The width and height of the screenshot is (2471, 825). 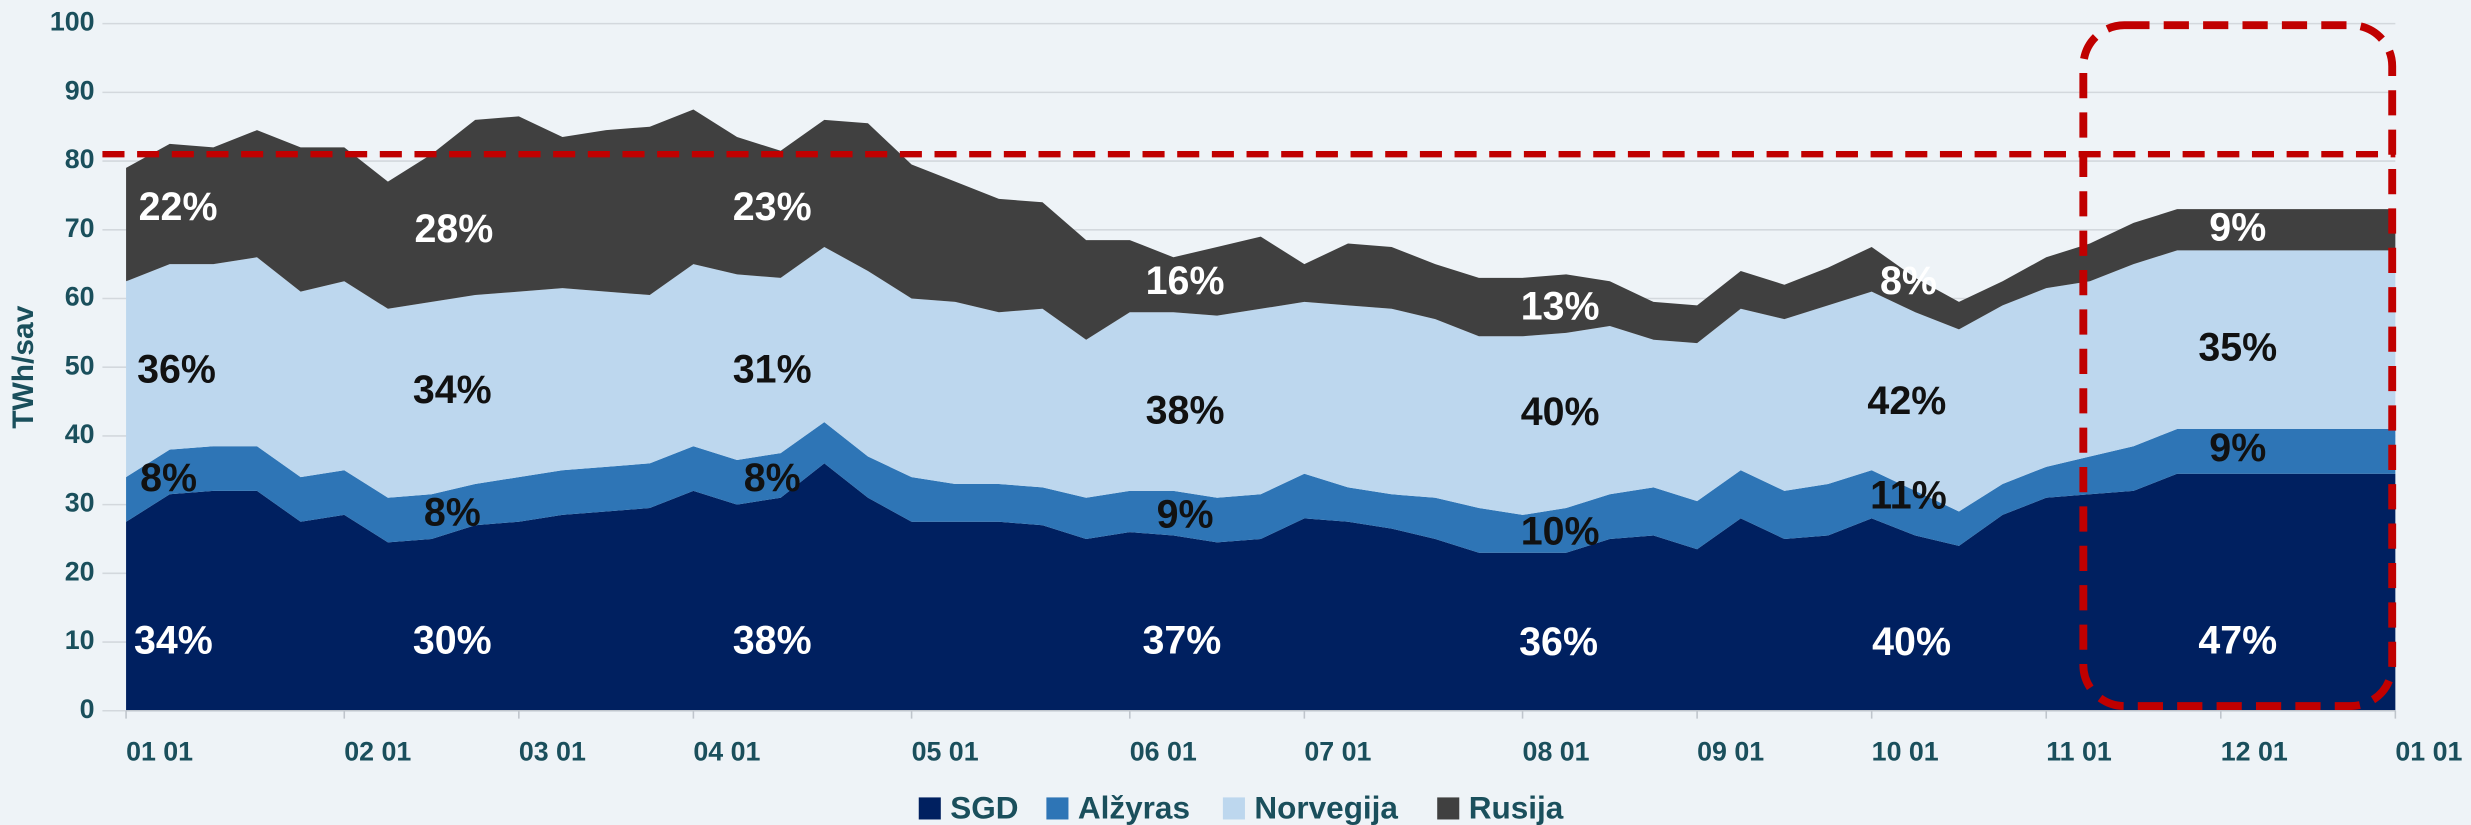 I want to click on x-tick-label: 12 01, so click(x=2254, y=751).